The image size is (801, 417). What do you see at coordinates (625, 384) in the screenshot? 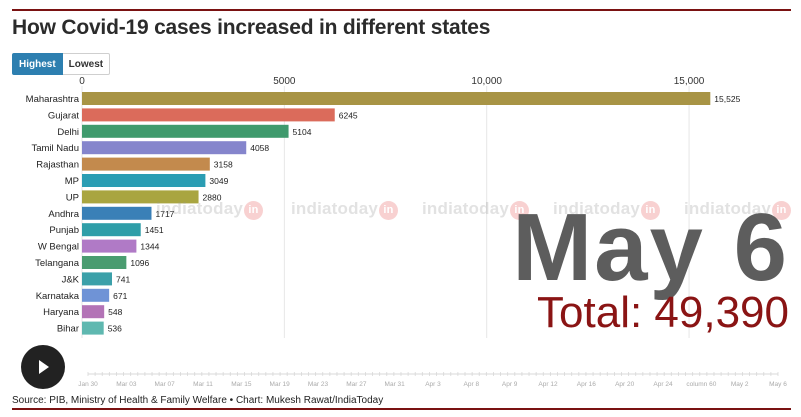
I see `timeline-label: Apr 20` at bounding box center [625, 384].